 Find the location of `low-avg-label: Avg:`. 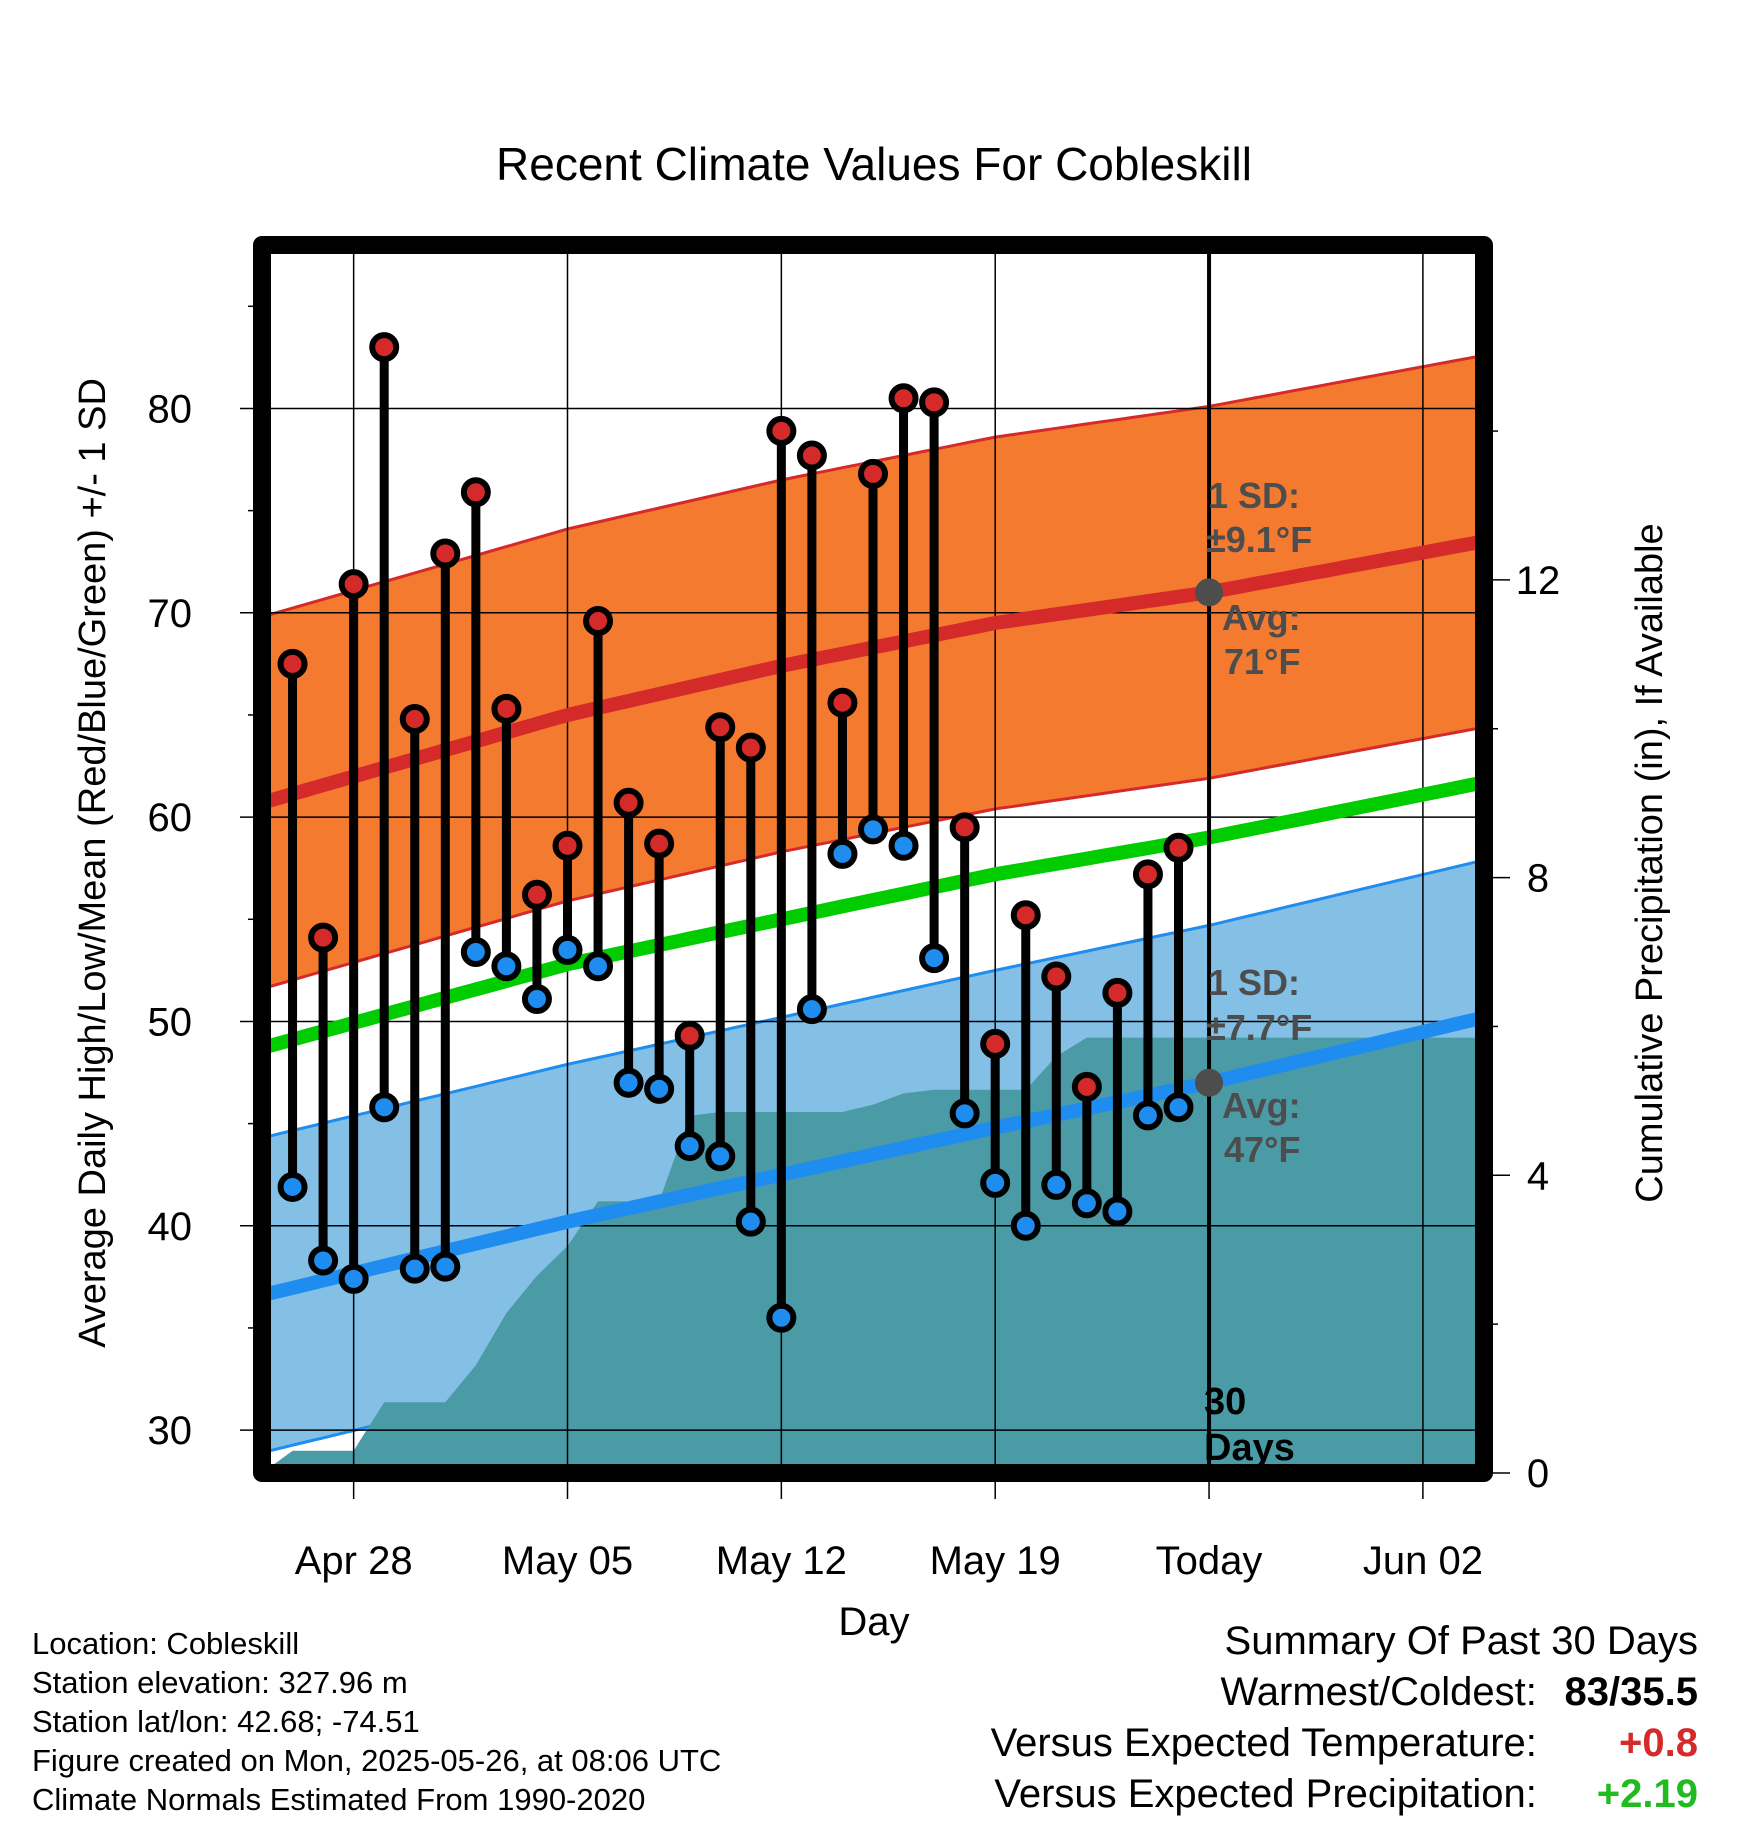

low-avg-label: Avg: is located at coordinates (1261, 1105).